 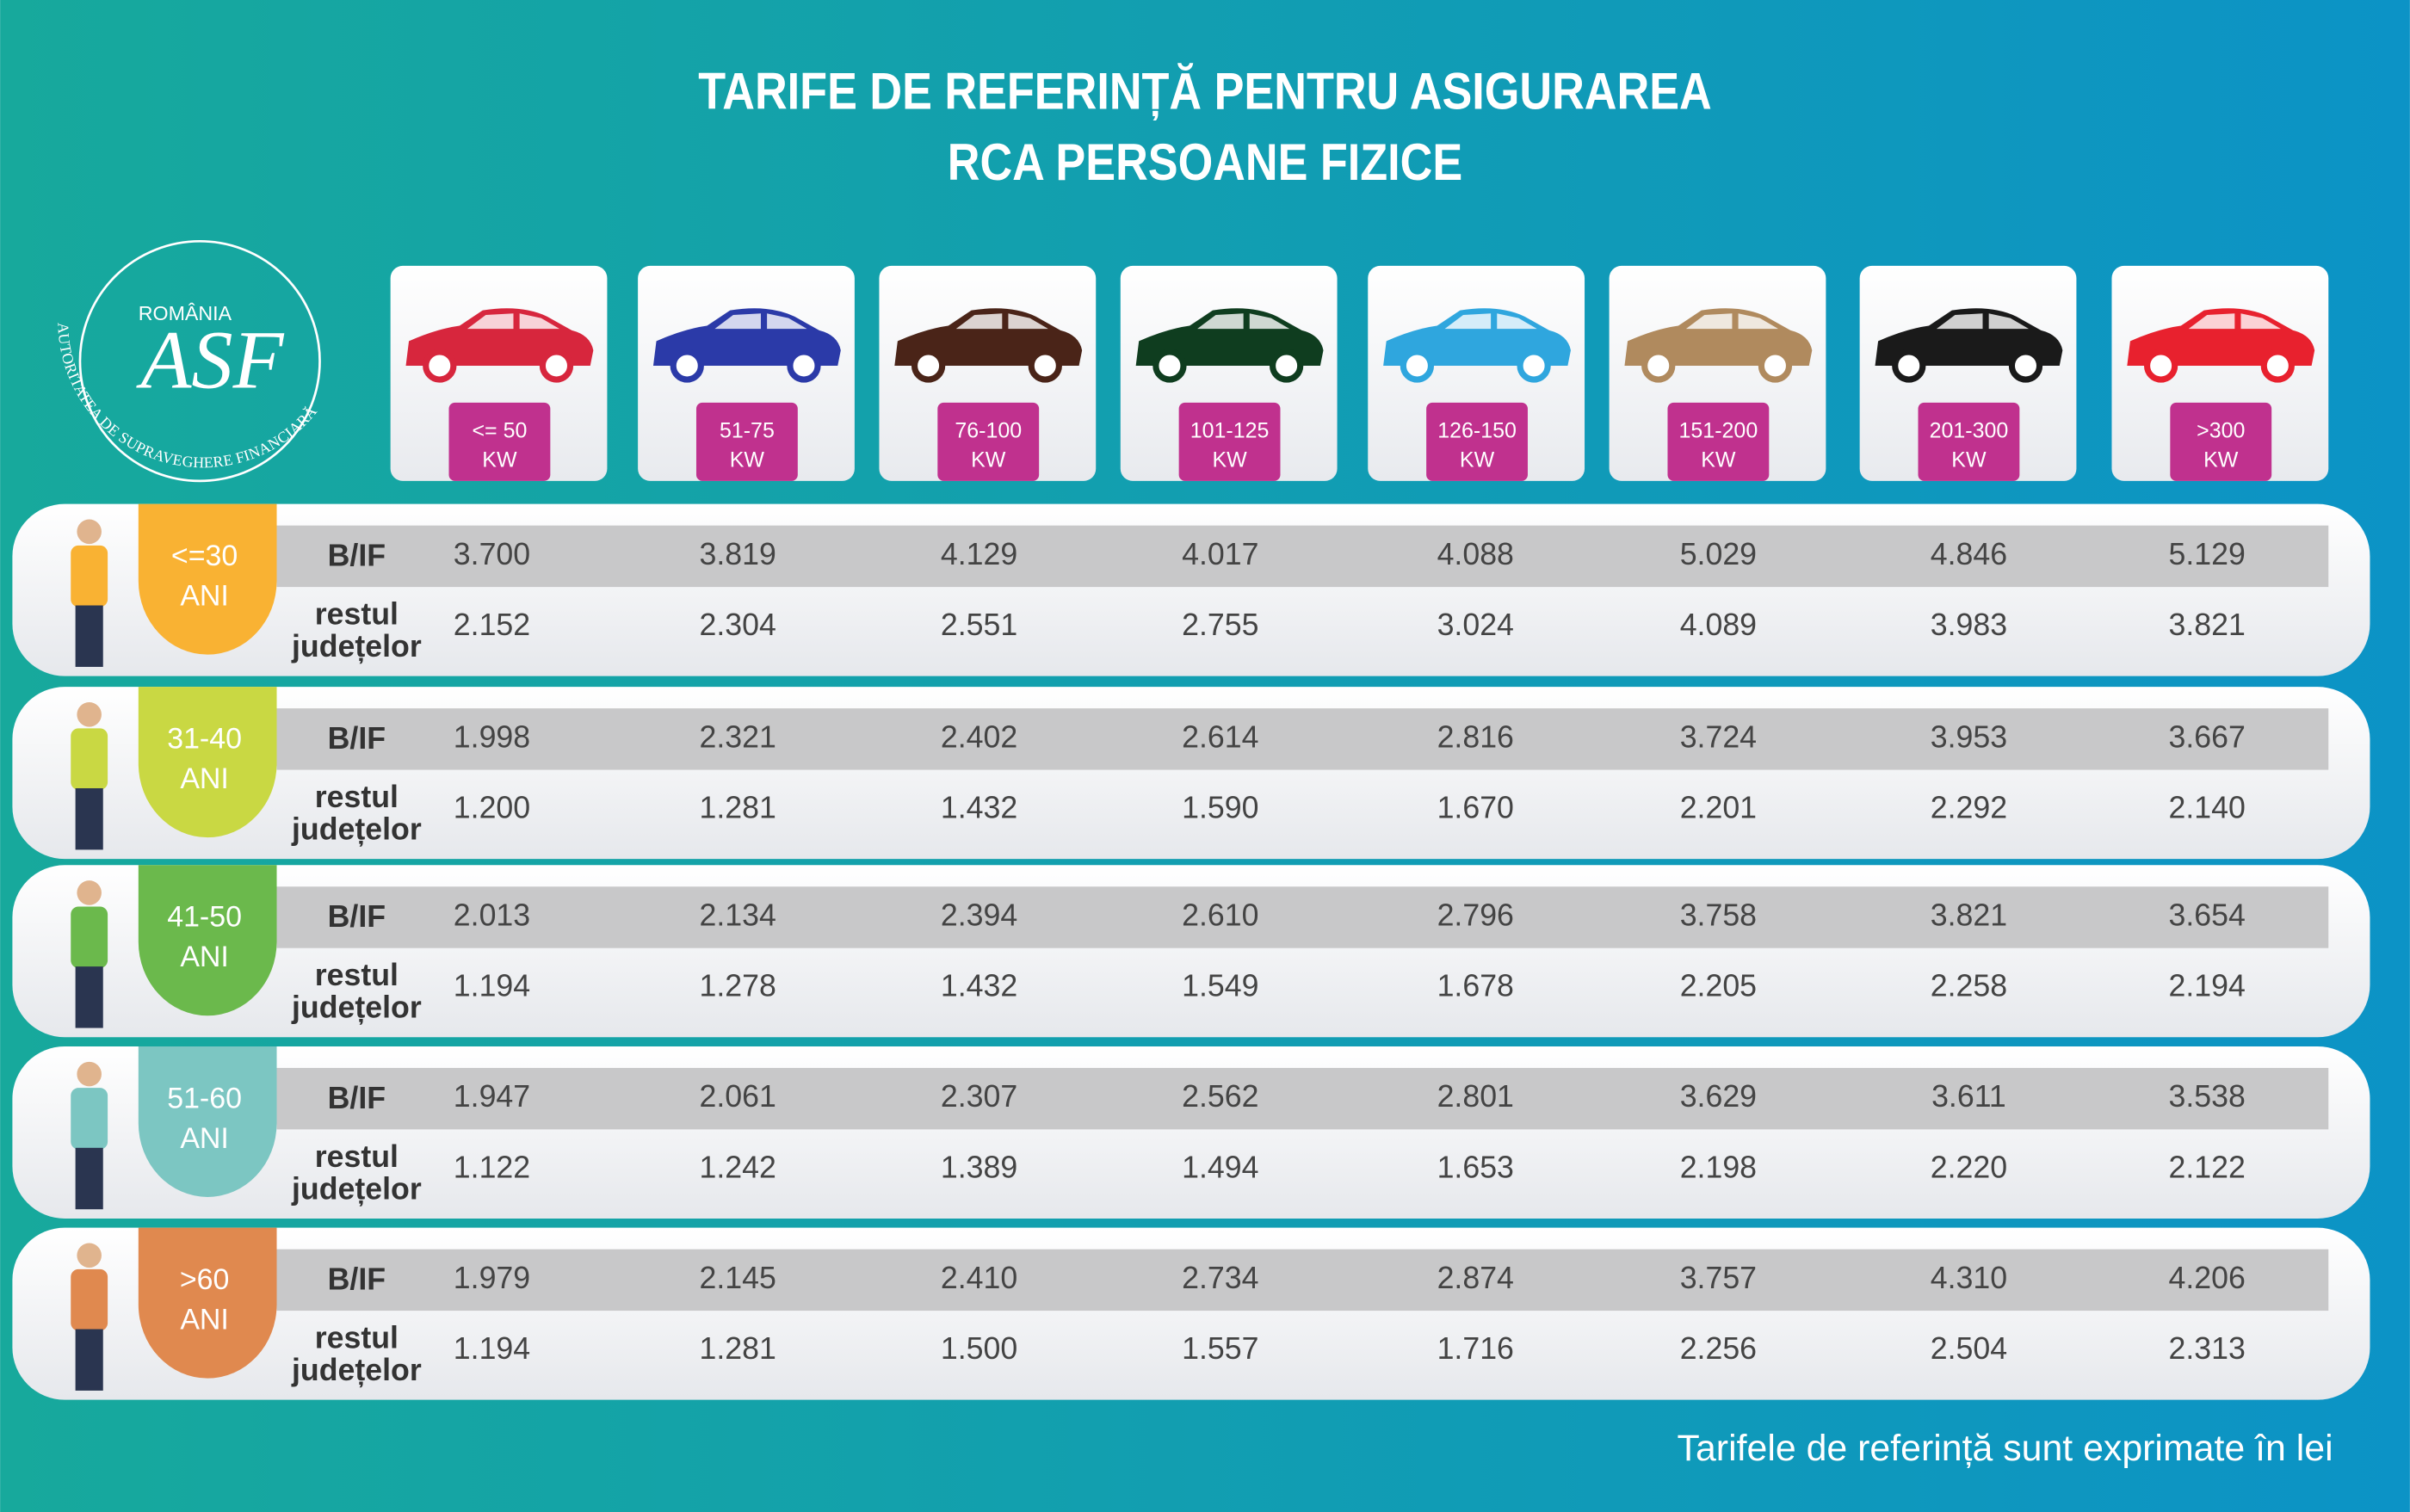 What do you see at coordinates (492, 1278) in the screenshot?
I see `bif-value: 1.979` at bounding box center [492, 1278].